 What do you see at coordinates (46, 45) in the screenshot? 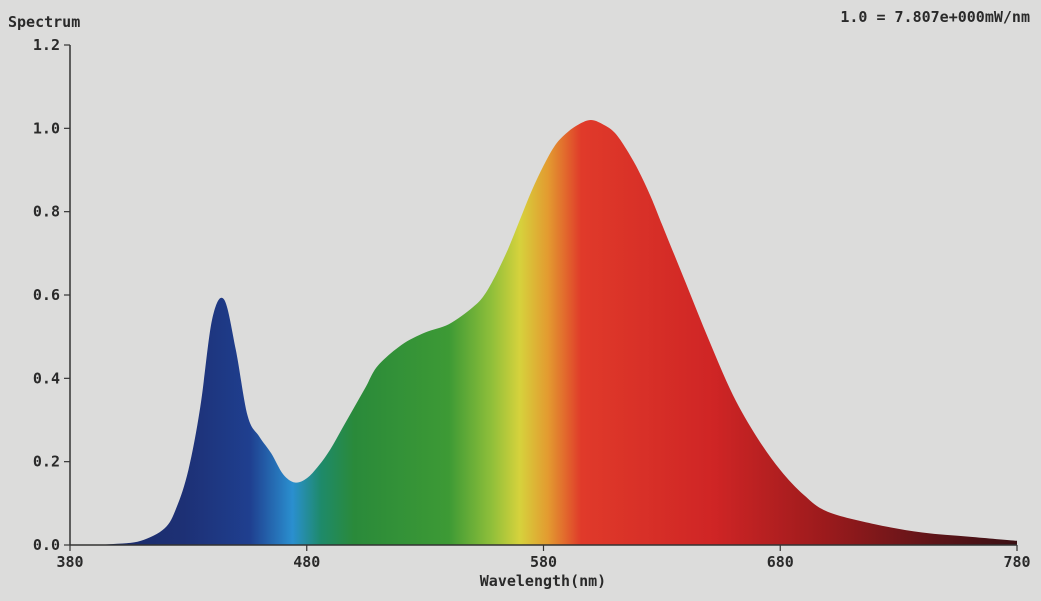
I see `y-tick-label: 1.2` at bounding box center [46, 45].